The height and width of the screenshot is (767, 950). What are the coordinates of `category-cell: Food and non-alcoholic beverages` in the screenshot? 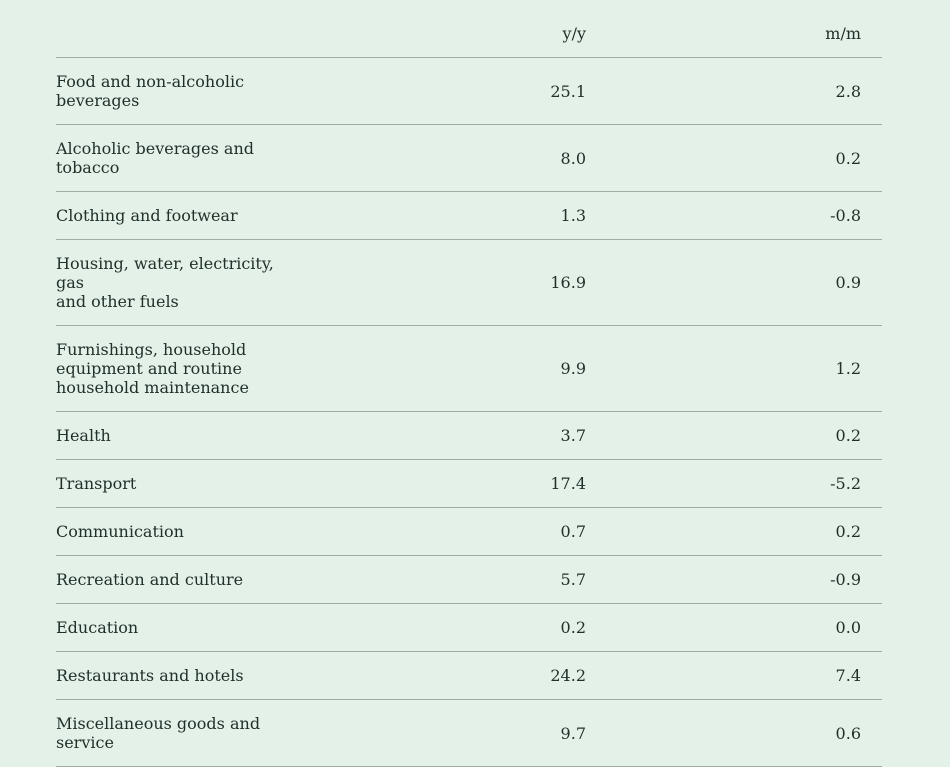 It's located at (181, 91).